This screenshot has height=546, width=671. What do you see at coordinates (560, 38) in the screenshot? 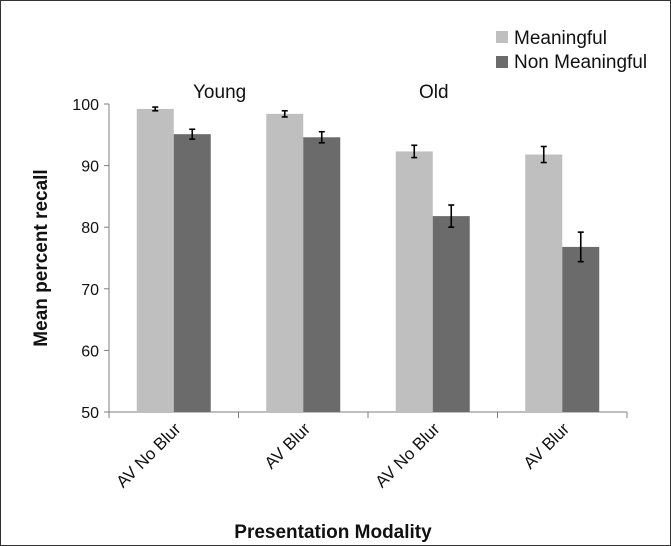
I see `legend-label-meaningful: Meaningful` at bounding box center [560, 38].